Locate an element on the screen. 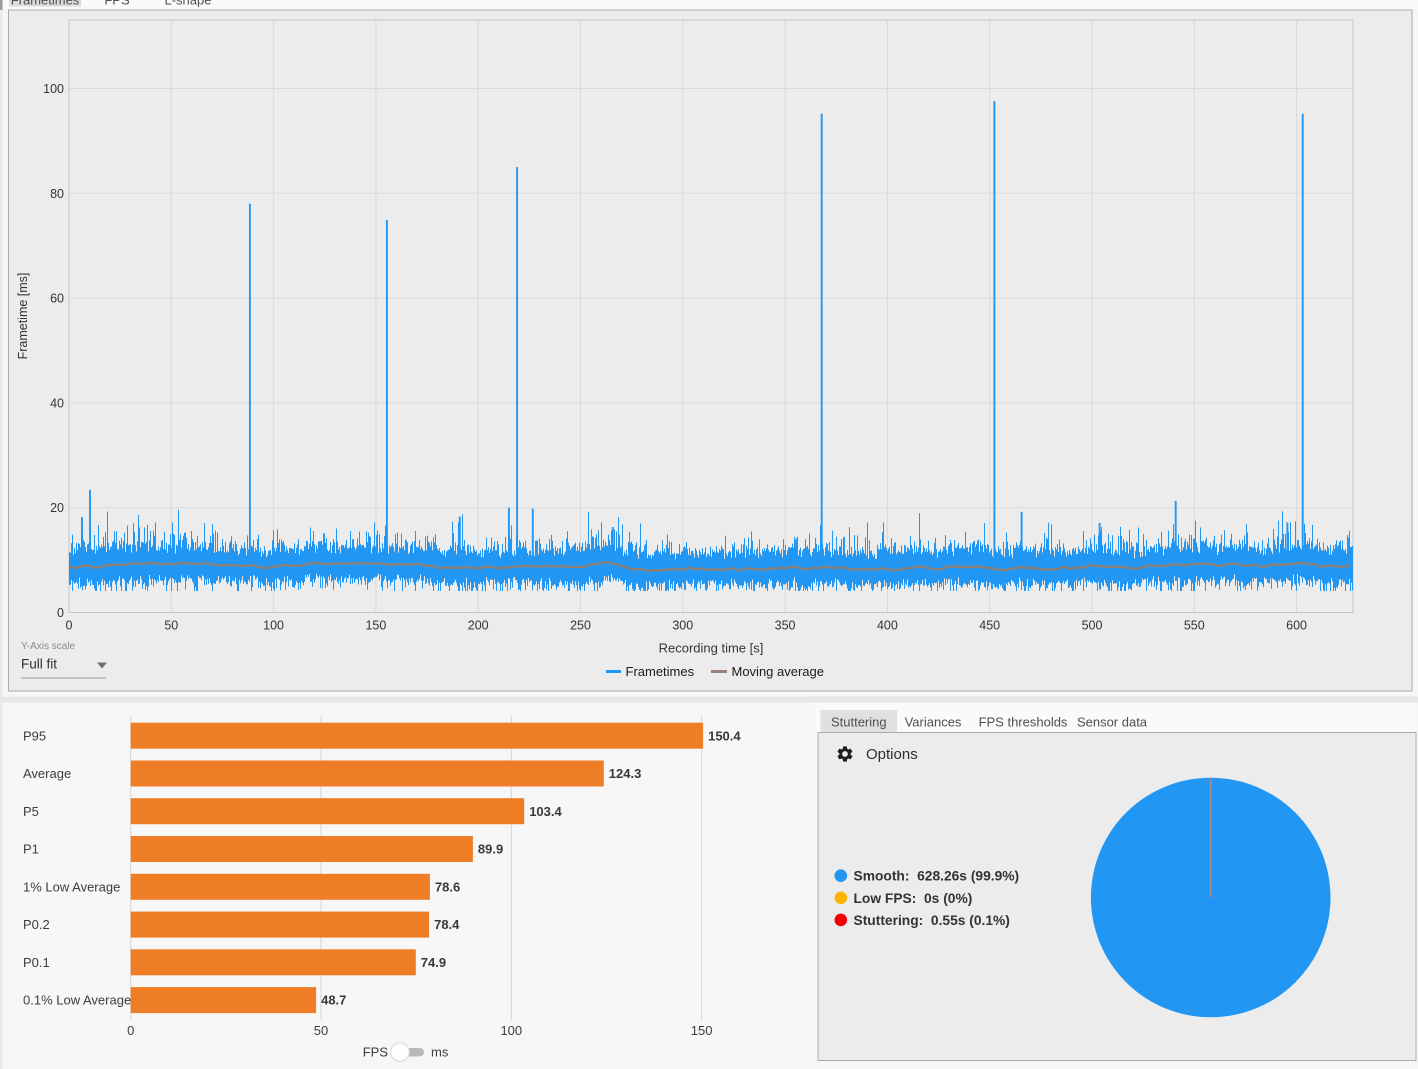 The height and width of the screenshot is (1069, 1418). svg-text: P5 is located at coordinates (31, 811).